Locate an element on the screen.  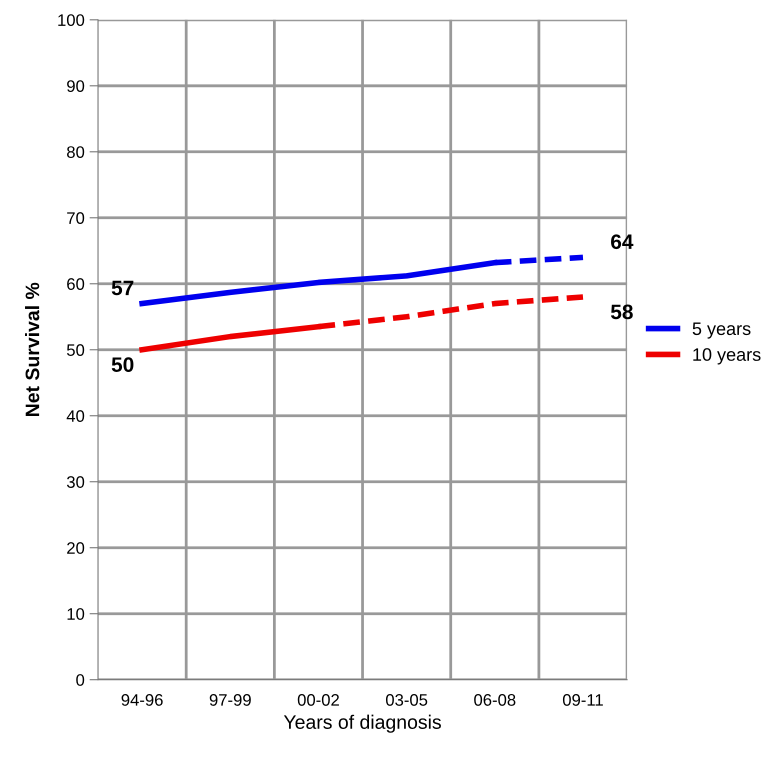
y-tick-label: 20 is located at coordinates (75, 548).